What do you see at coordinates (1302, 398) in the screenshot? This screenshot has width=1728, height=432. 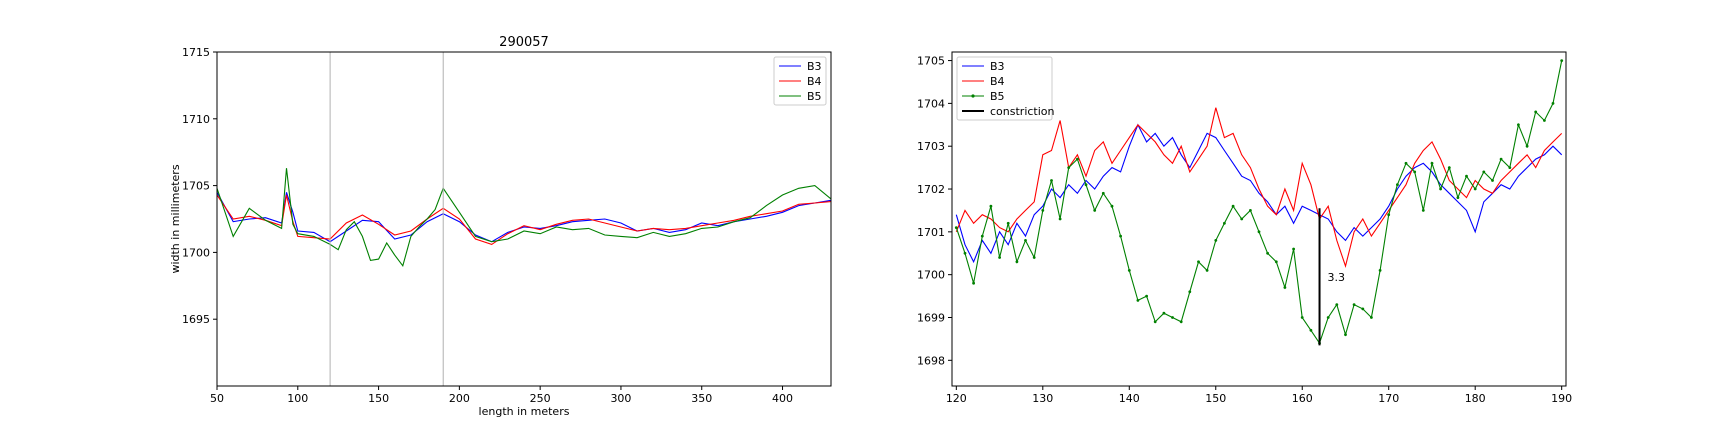 I see `x-tick-label: 160` at bounding box center [1302, 398].